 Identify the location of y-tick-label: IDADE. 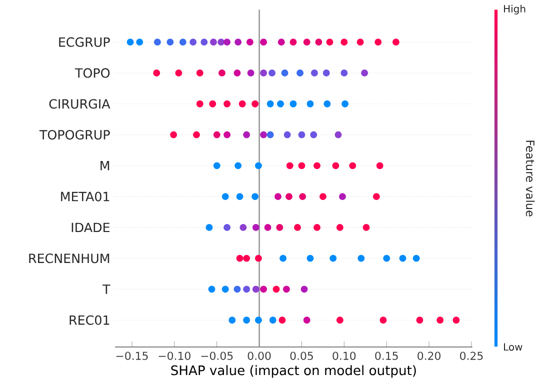
(91, 227).